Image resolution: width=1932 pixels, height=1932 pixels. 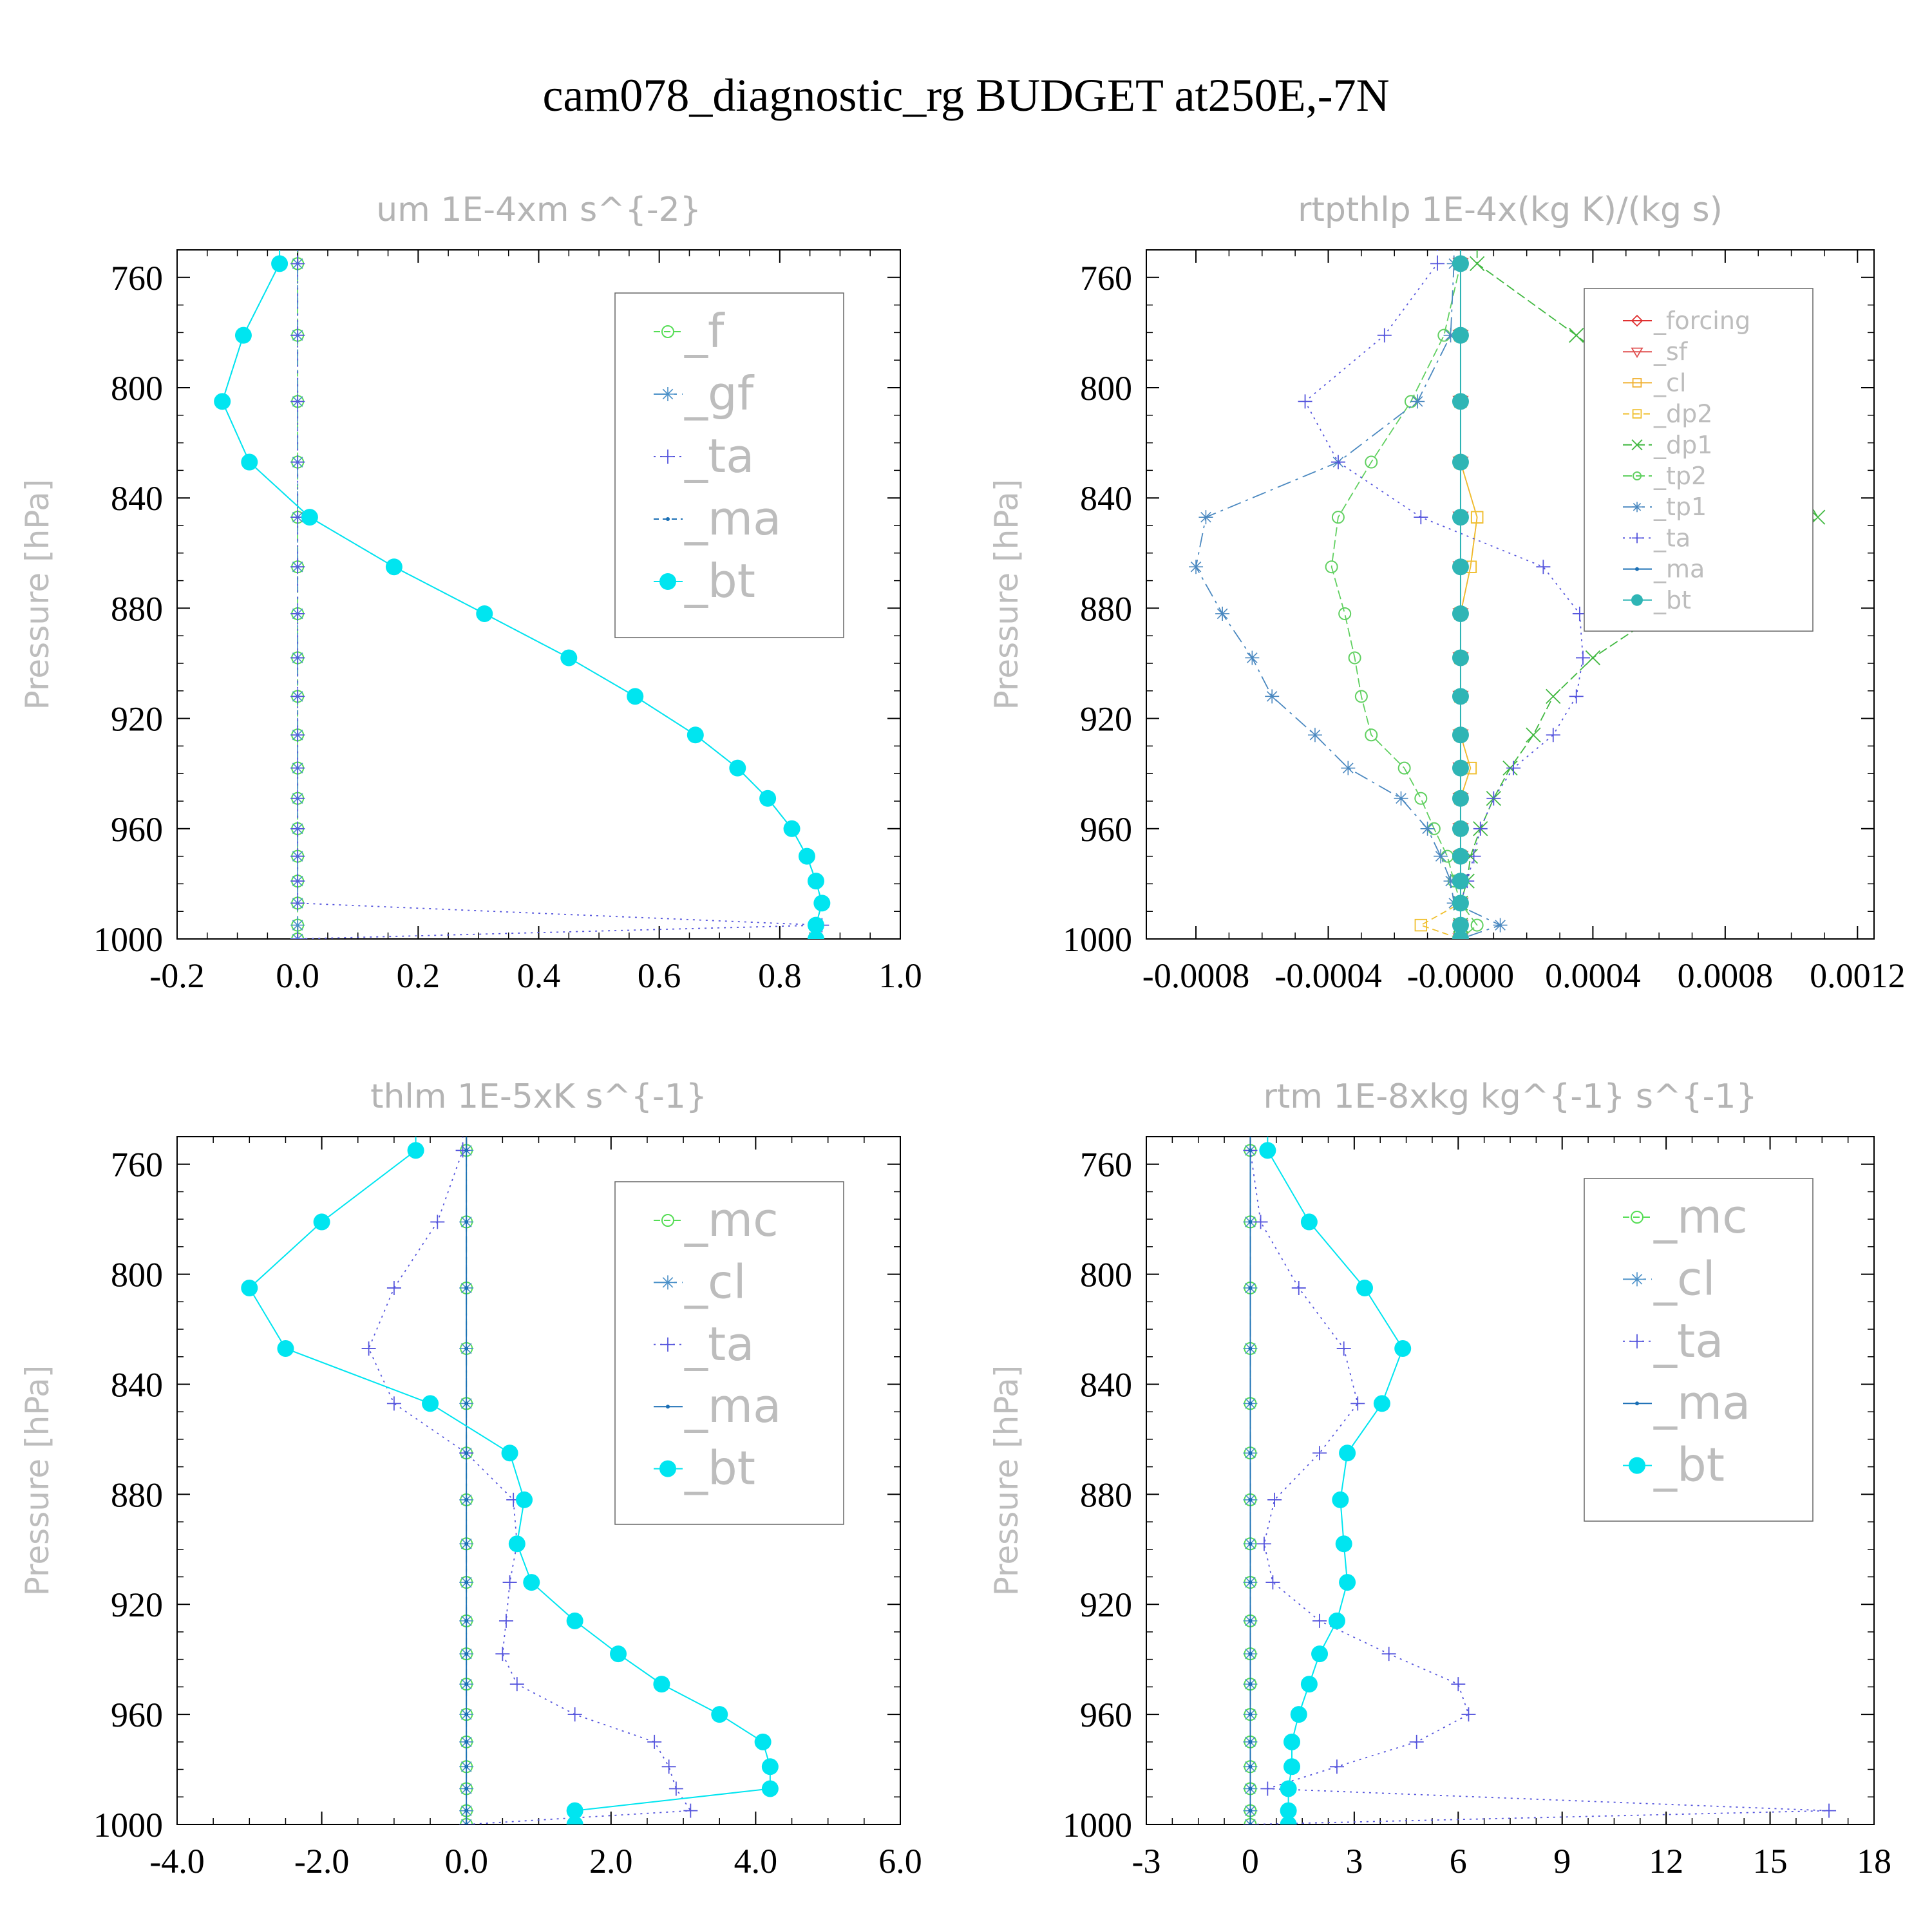 What do you see at coordinates (38, 594) in the screenshot?
I see `y-axis-label: Pressure [hPa]` at bounding box center [38, 594].